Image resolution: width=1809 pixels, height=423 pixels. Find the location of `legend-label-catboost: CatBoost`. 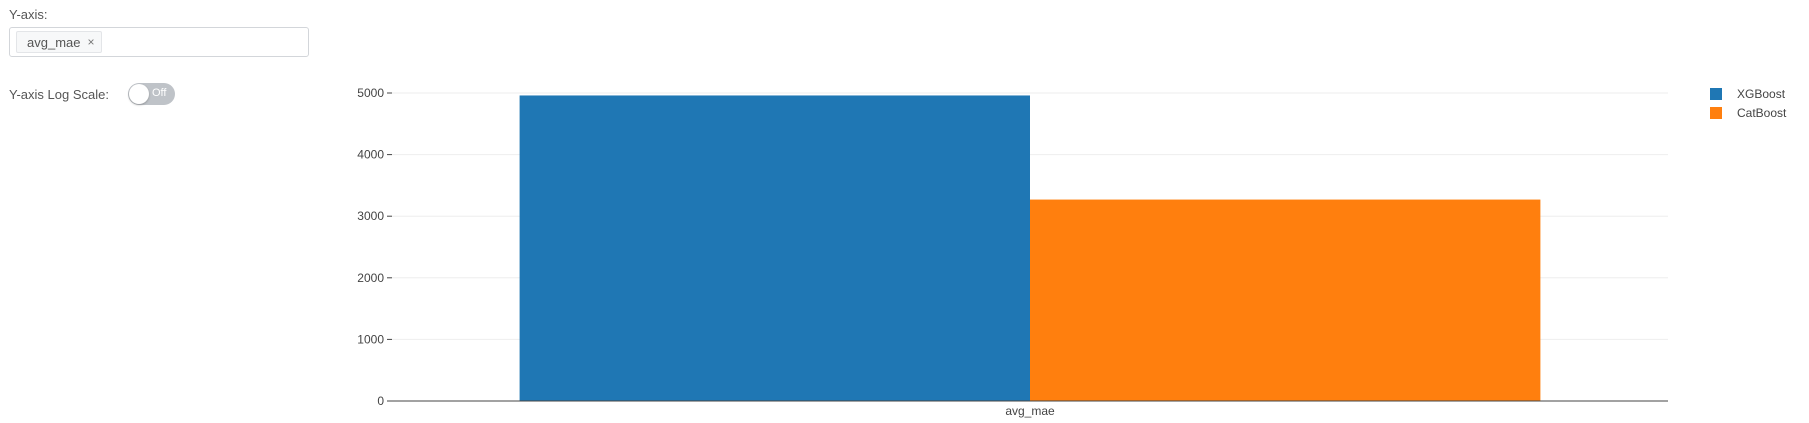

legend-label-catboost: CatBoost is located at coordinates (1762, 113).